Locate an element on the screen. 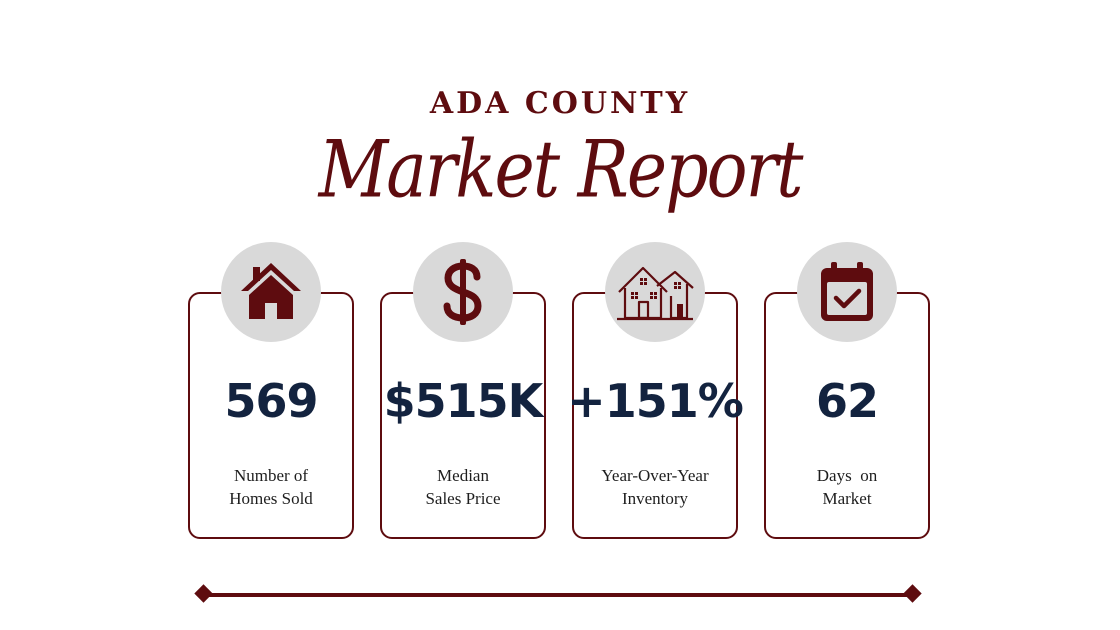  stat-card-homes-sold: 569 Number of Homes Sold is located at coordinates (271, 390).